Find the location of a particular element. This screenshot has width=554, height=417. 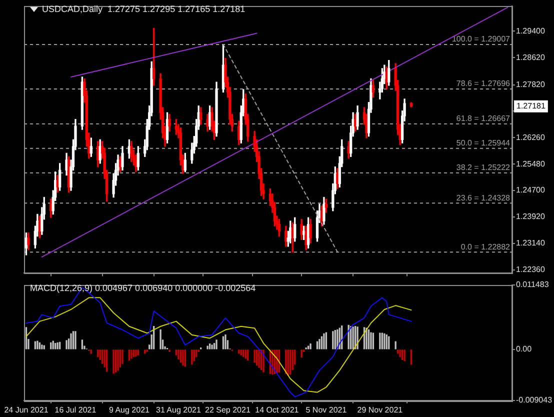

x-tick-label: 5 Nov 2021 is located at coordinates (327, 409).